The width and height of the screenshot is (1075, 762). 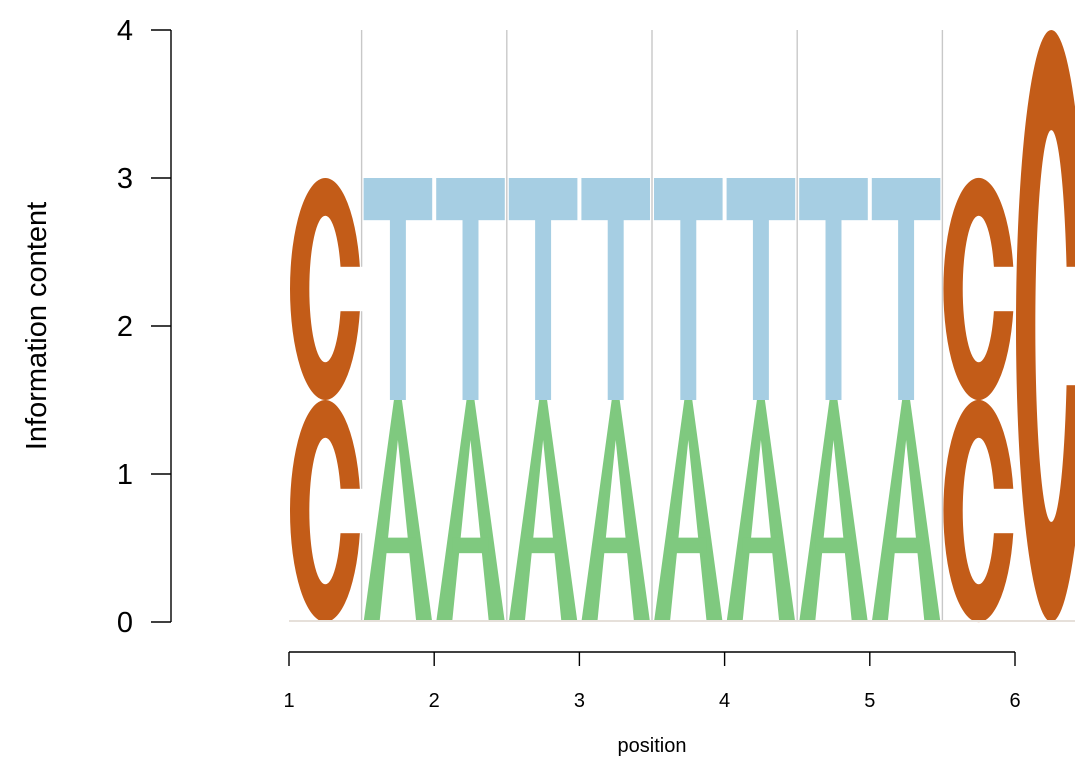 I want to click on x-ticks: 1 2 3 4 5 6, so click(x=652, y=682).